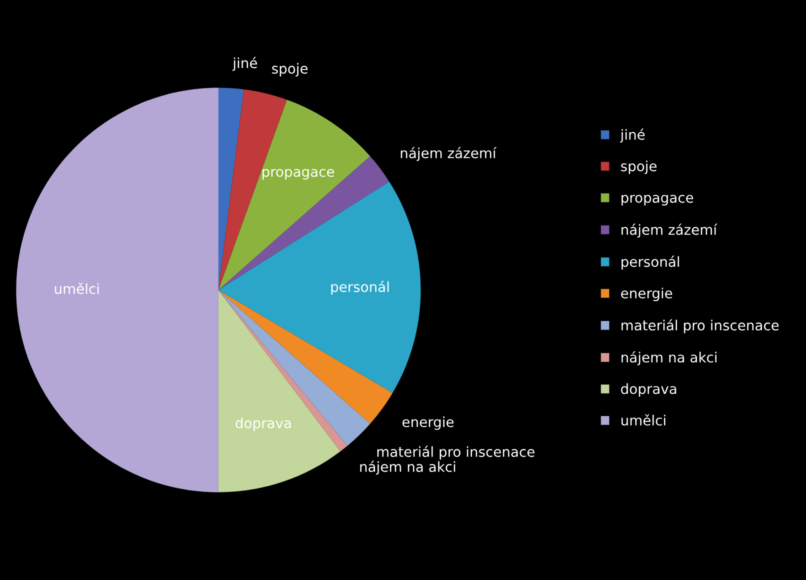 The image size is (806, 580). Describe the element at coordinates (658, 200) in the screenshot. I see `legend-label: propagace` at that location.